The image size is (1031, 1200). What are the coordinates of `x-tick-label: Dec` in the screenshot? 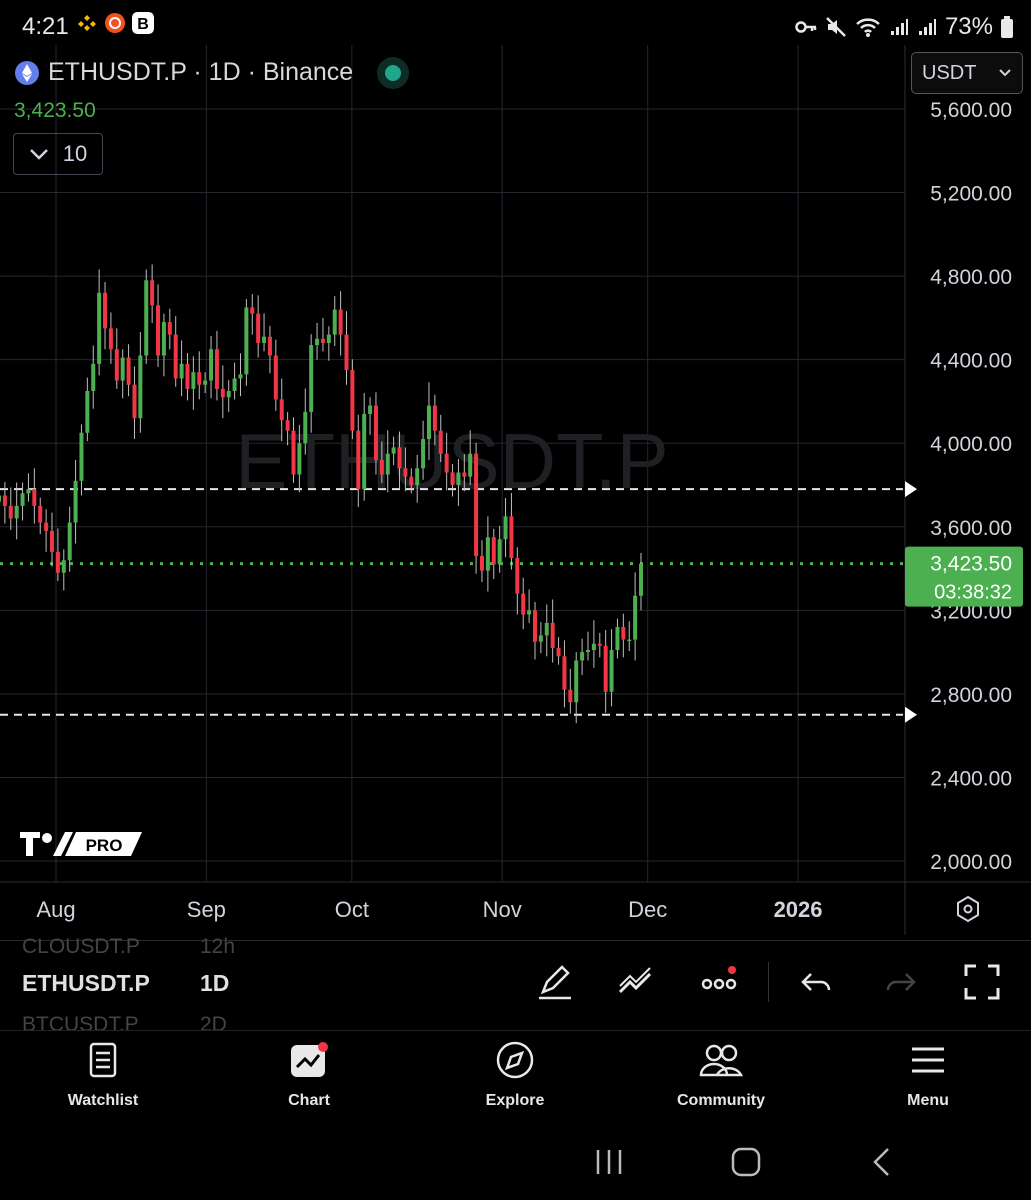 It's located at (647, 909).